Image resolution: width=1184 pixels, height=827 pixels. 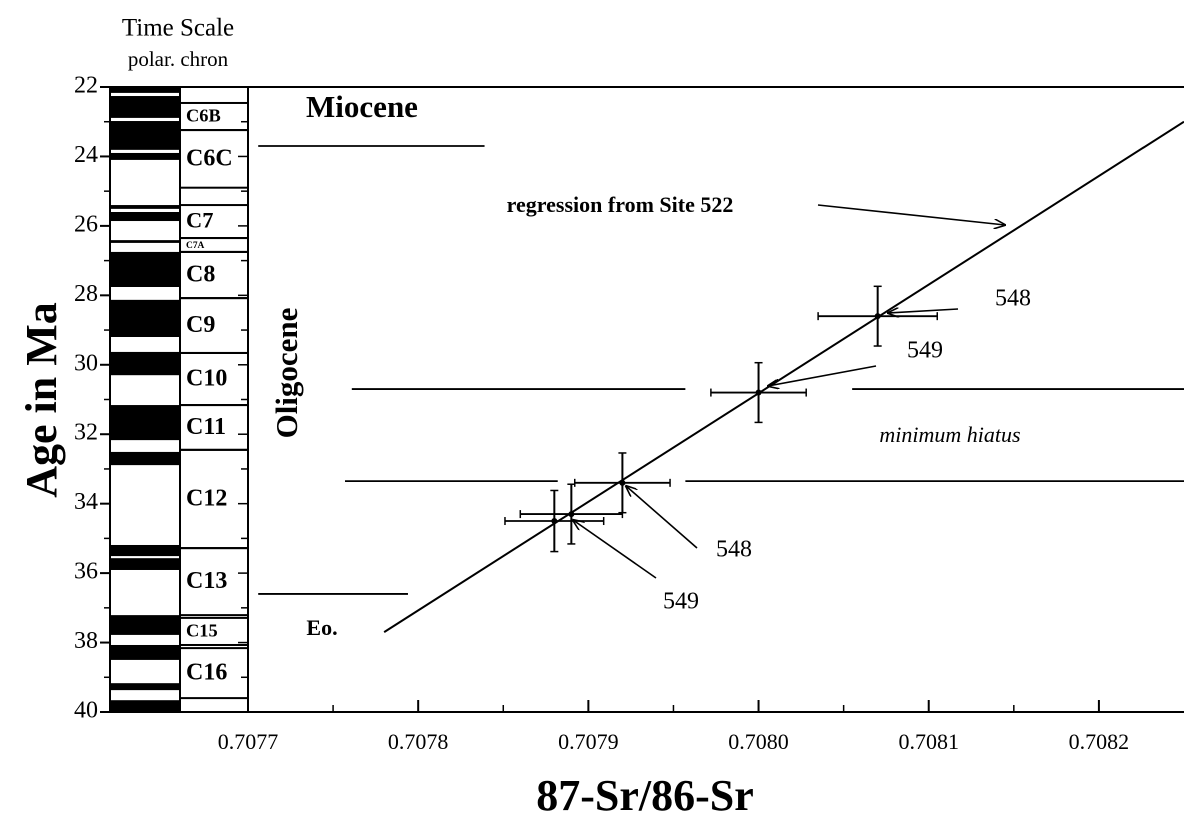 I want to click on y-tick-label: 40, so click(x=86, y=711).